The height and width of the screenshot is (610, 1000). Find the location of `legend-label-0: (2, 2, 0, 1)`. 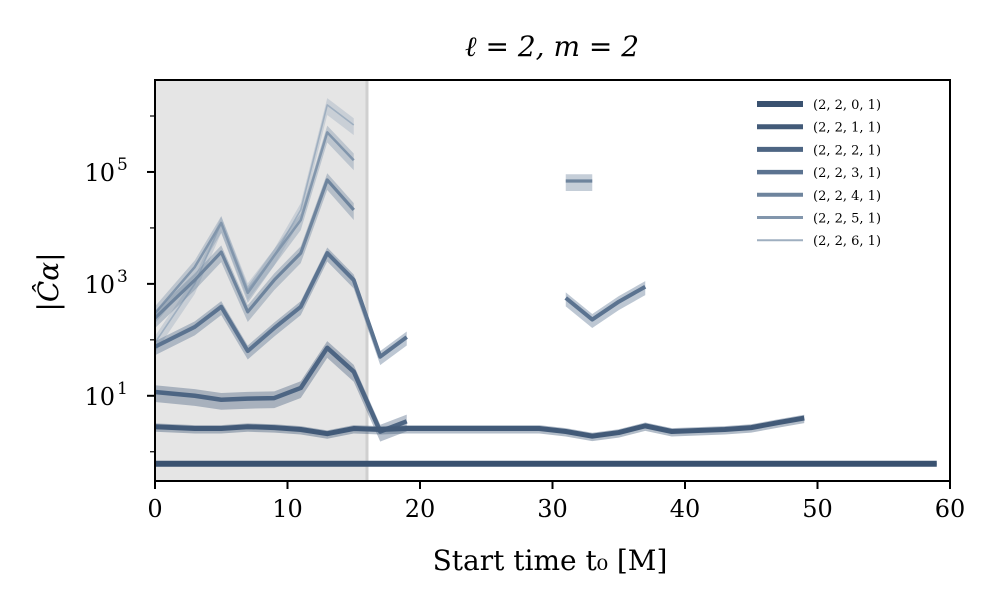

legend-label-0: (2, 2, 0, 1) is located at coordinates (847, 105).